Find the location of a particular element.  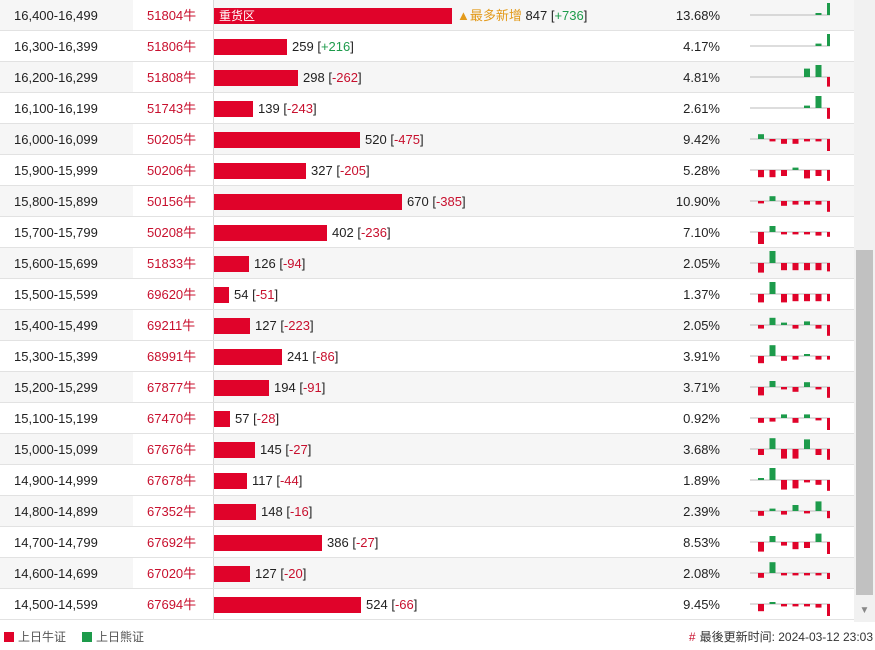

warrant-code-link: 50205牛 is located at coordinates (172, 139).